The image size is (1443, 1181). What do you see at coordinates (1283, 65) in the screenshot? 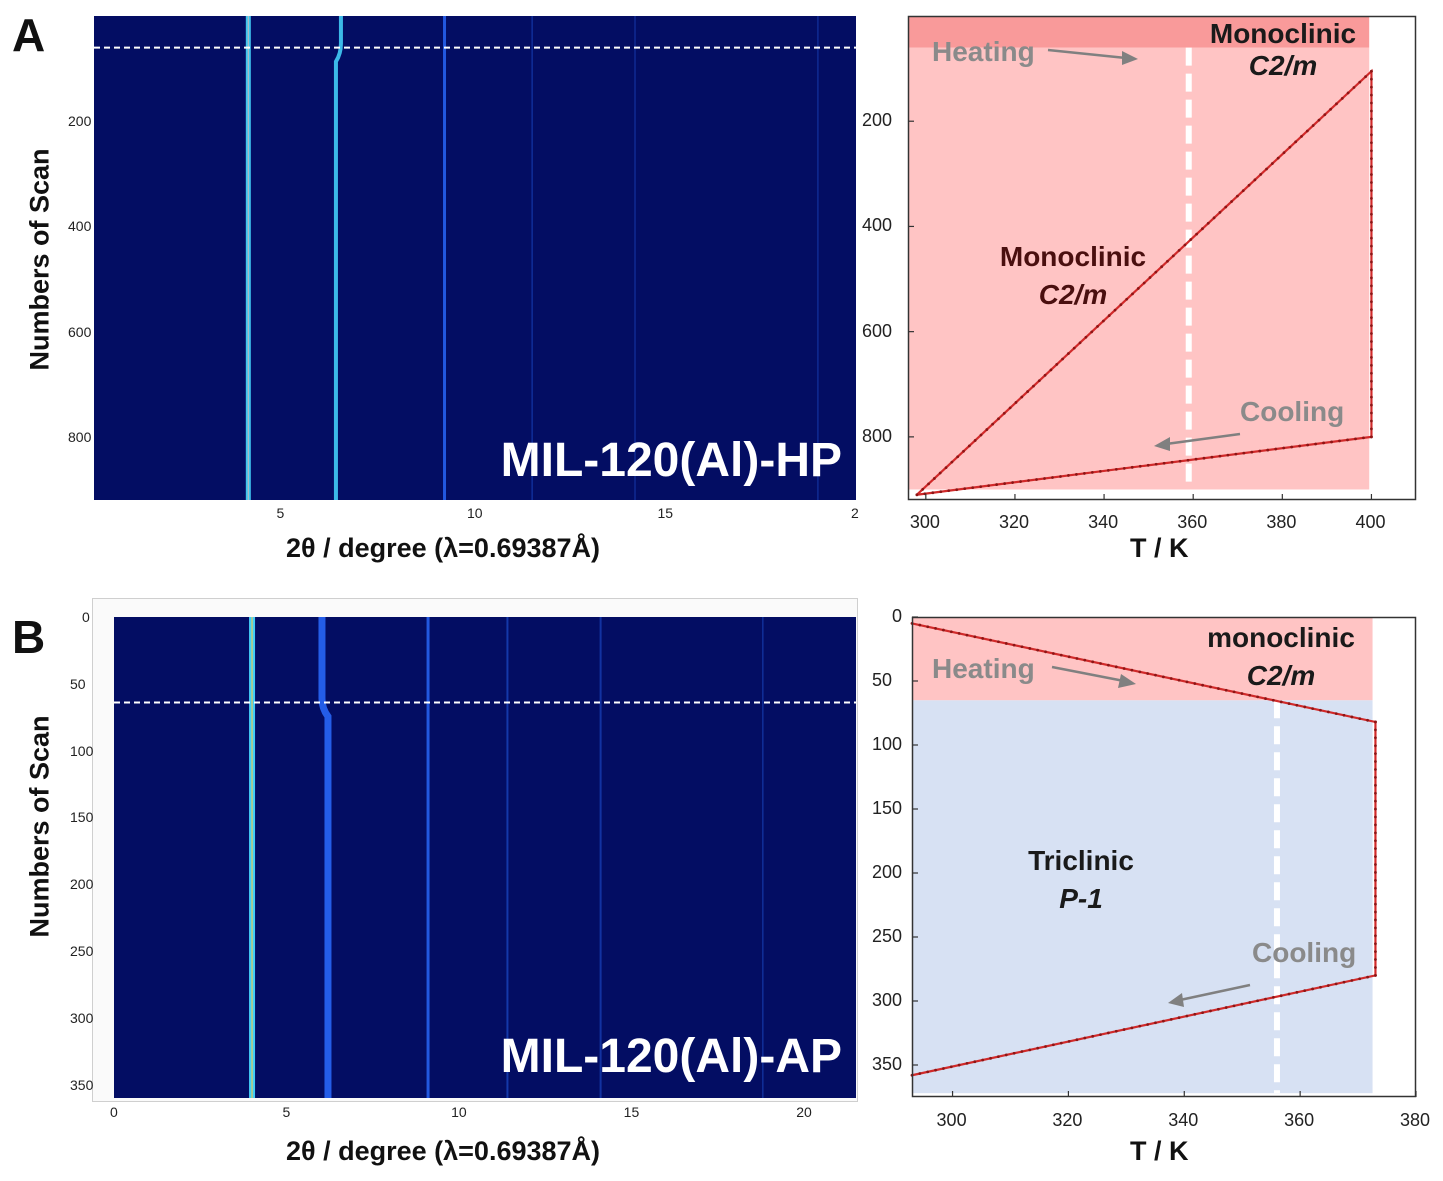
I see `phase-top-group-a: C2/m` at bounding box center [1283, 65].